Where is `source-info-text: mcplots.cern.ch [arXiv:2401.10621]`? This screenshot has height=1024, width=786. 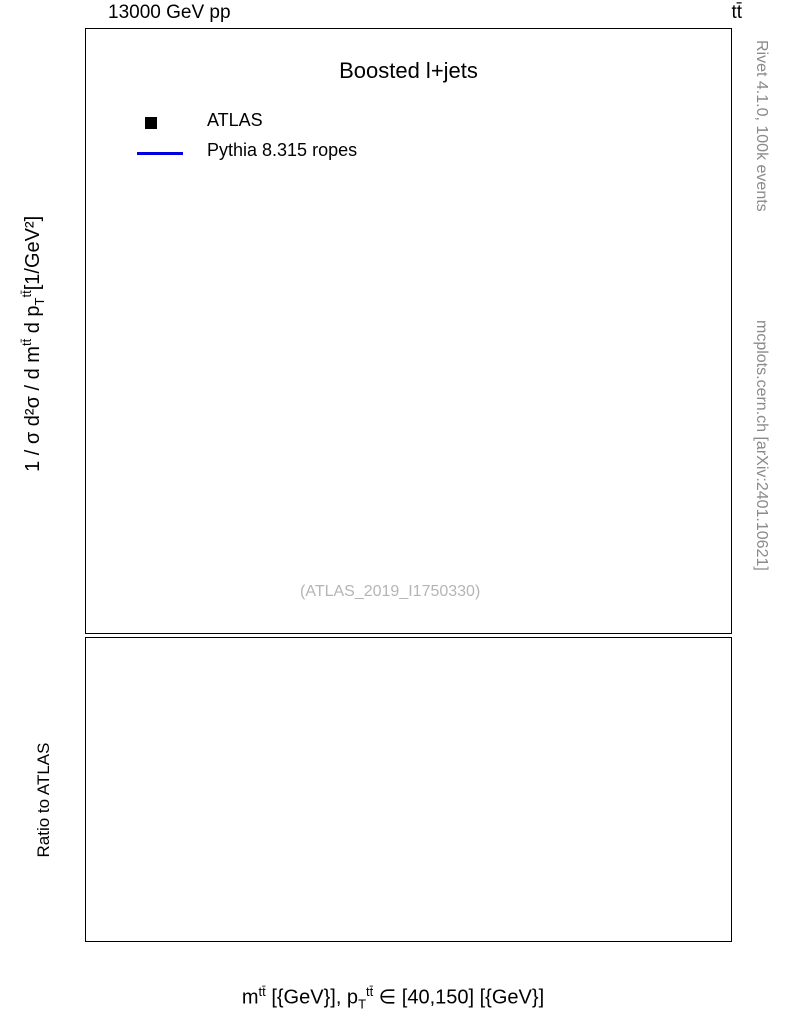
source-info-text: mcplots.cern.ch [arXiv:2401.10621] is located at coordinates (761, 445).